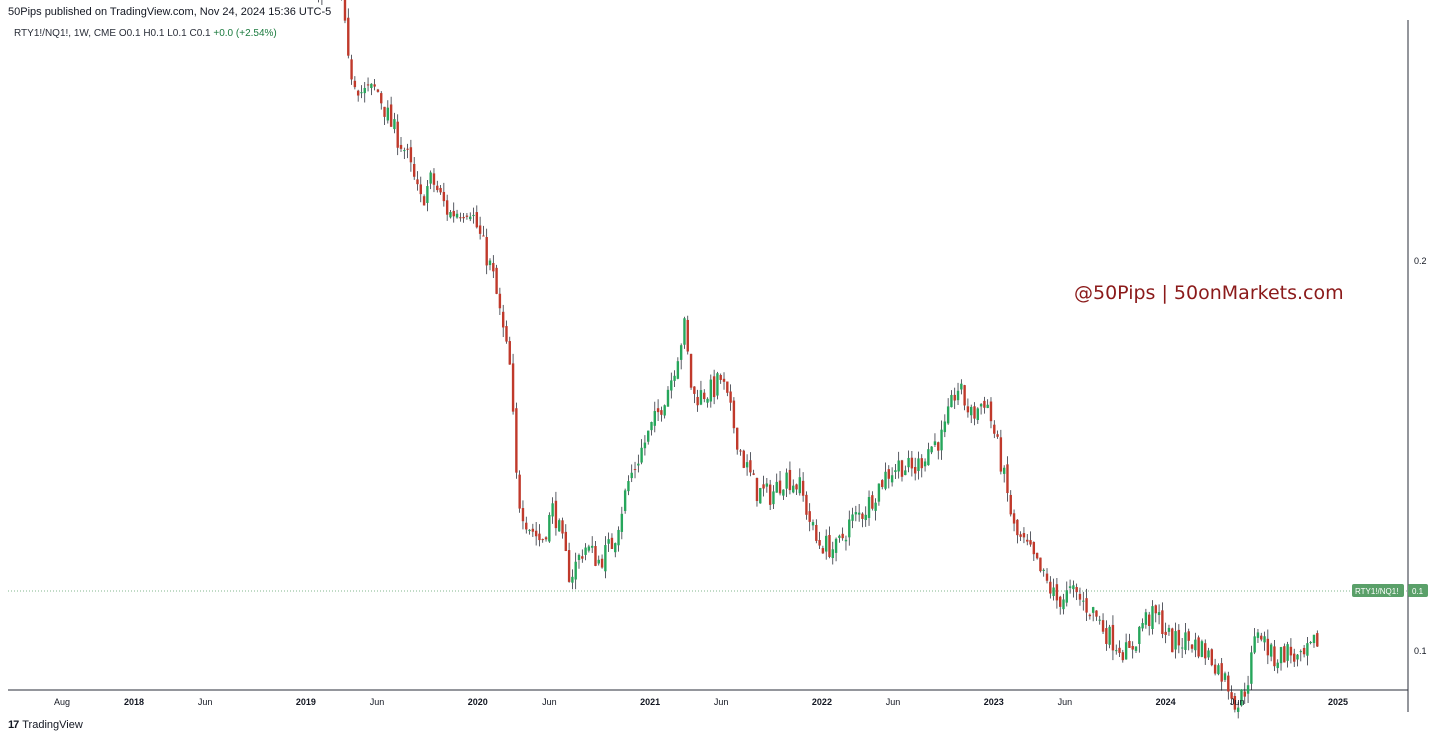 This screenshot has width=1456, height=740. Describe the element at coordinates (1378, 590) in the screenshot. I see `price-tag-symbol-bg` at that location.